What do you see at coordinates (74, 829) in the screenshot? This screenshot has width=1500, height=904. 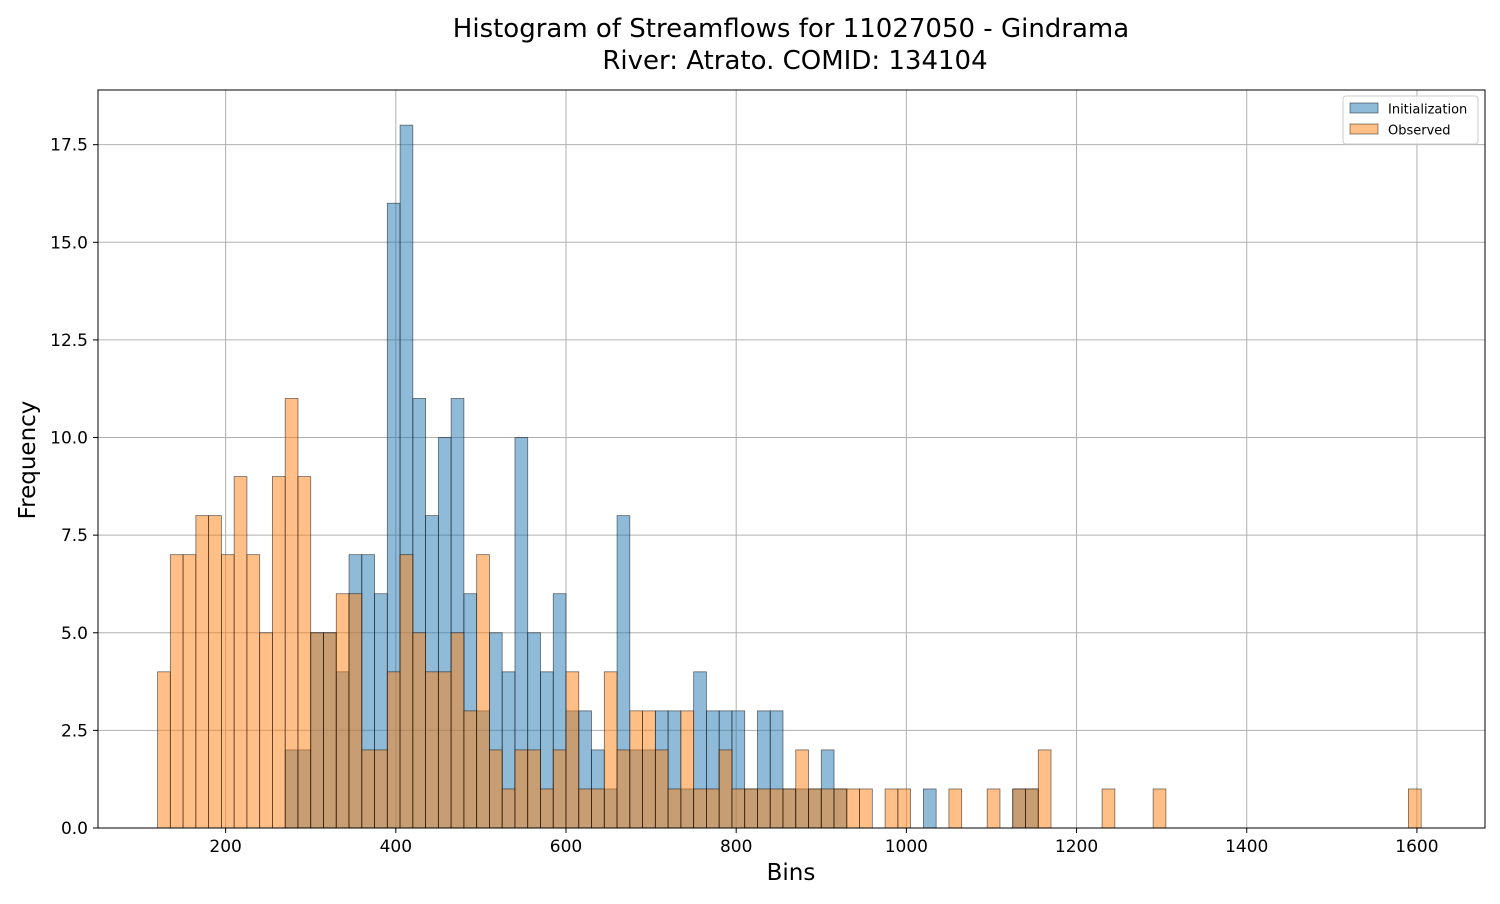 I see `y-tick-label: 0.0` at bounding box center [74, 829].